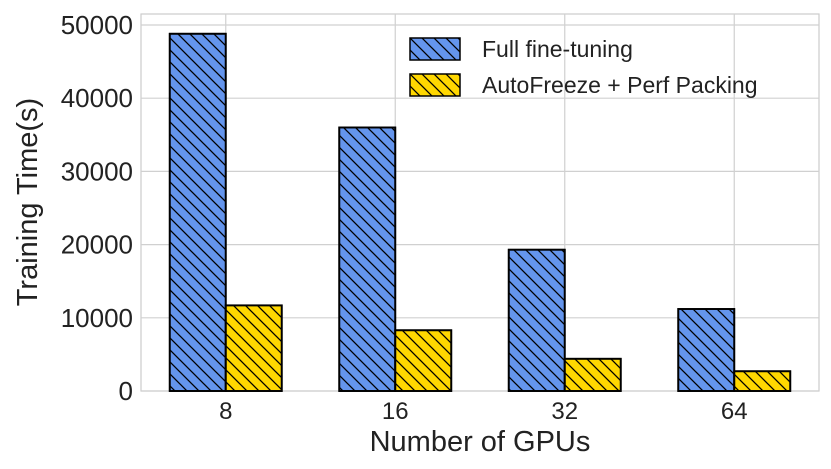  What do you see at coordinates (620, 85) in the screenshot?
I see `legend-label-autofreeze: AutoFreeze + Perf Packing` at bounding box center [620, 85].